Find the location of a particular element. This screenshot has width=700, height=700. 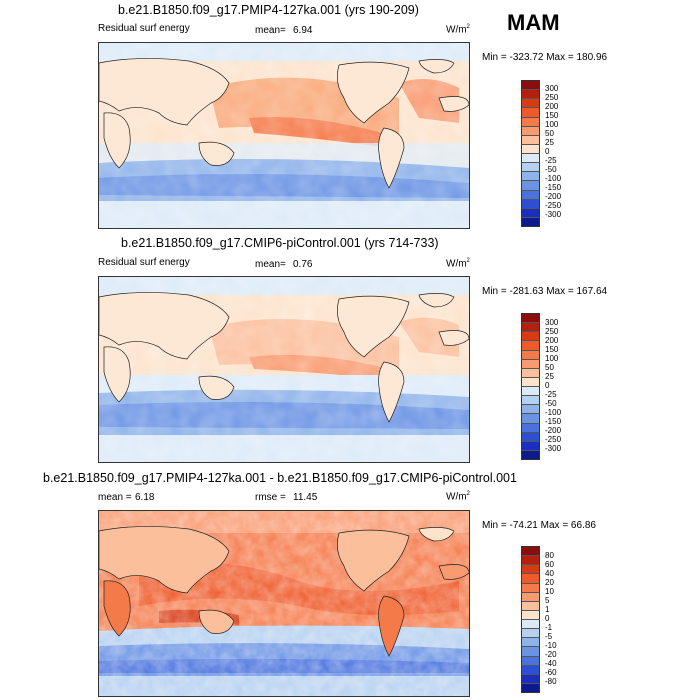

panel1-land is located at coordinates (284, 123).